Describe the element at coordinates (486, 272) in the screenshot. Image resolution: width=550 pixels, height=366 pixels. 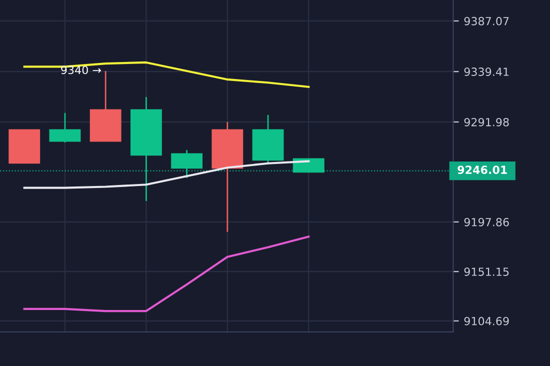
I see `y-tick-label: 9151.15` at that location.